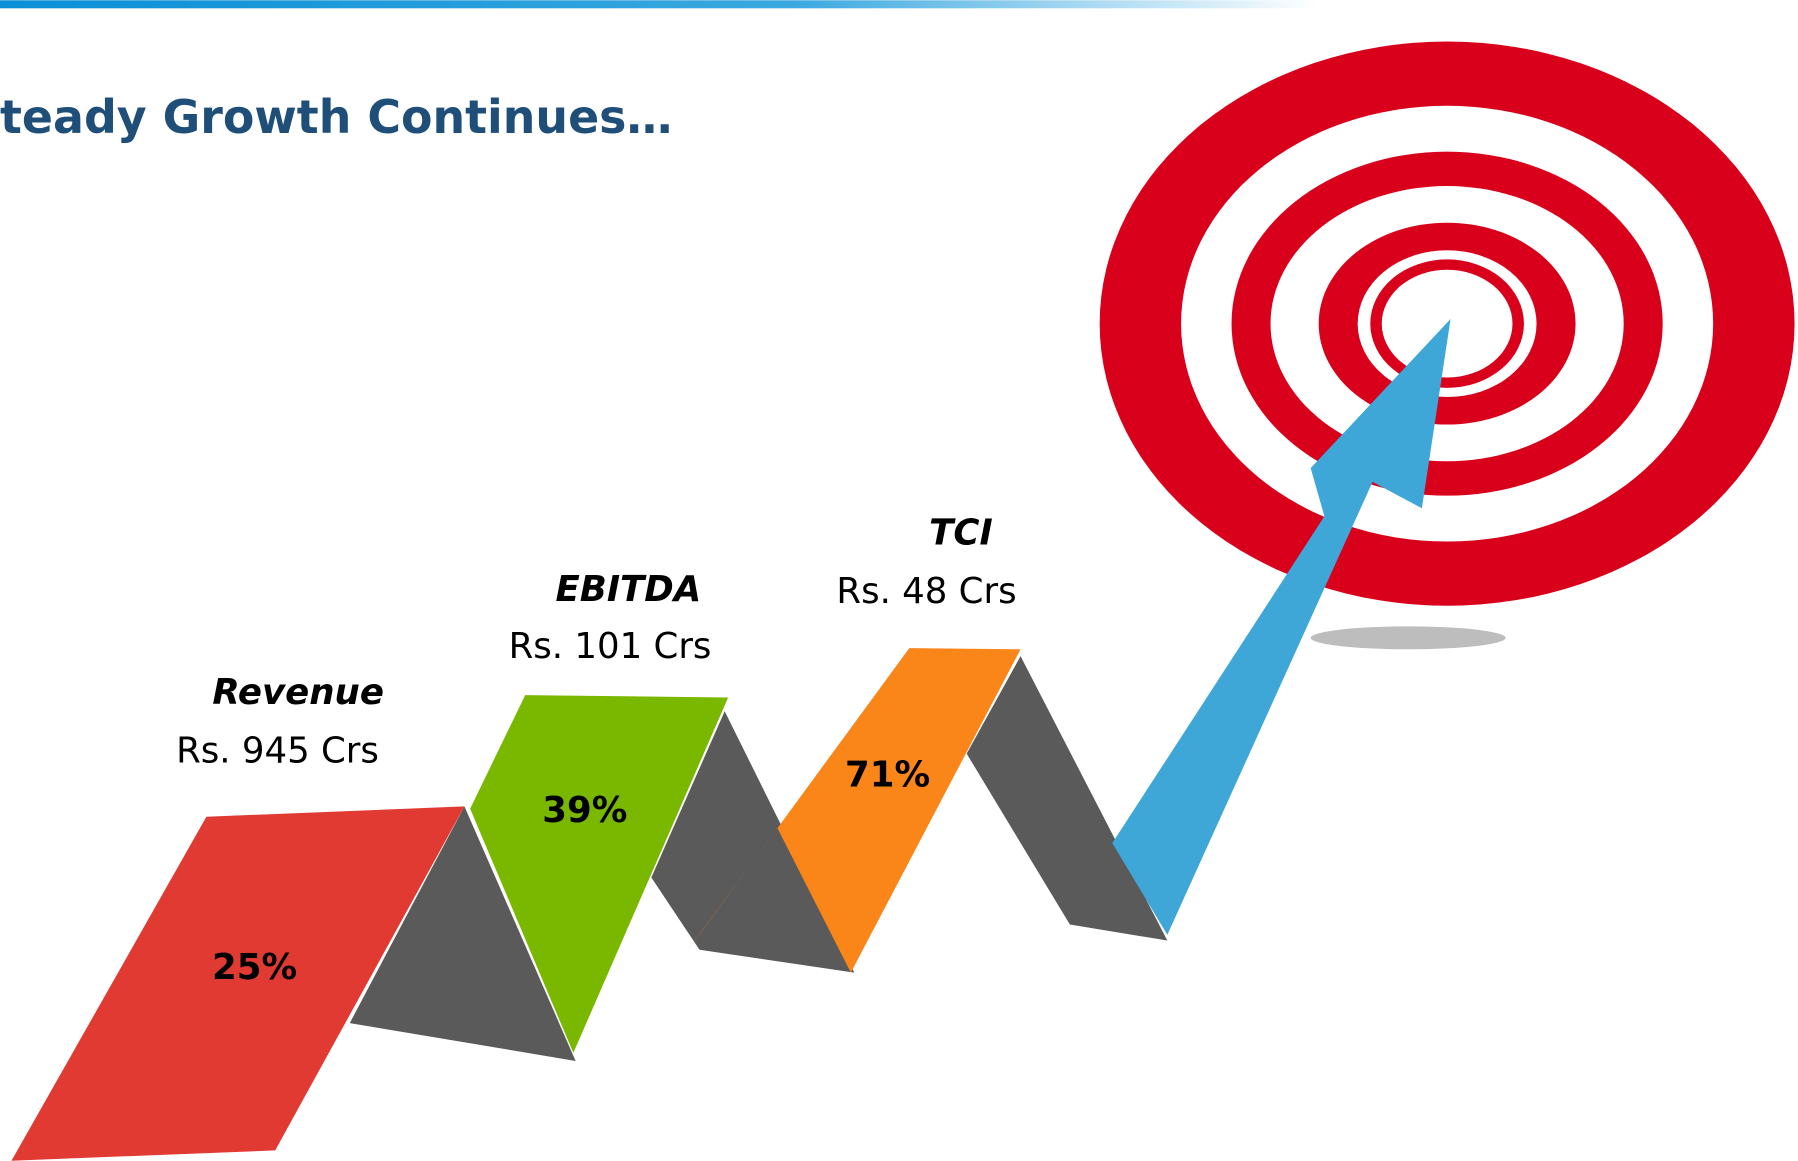 Image resolution: width=1798 pixels, height=1161 pixels. Describe the element at coordinates (584, 810) in the screenshot. I see `item-growth: 39%` at that location.